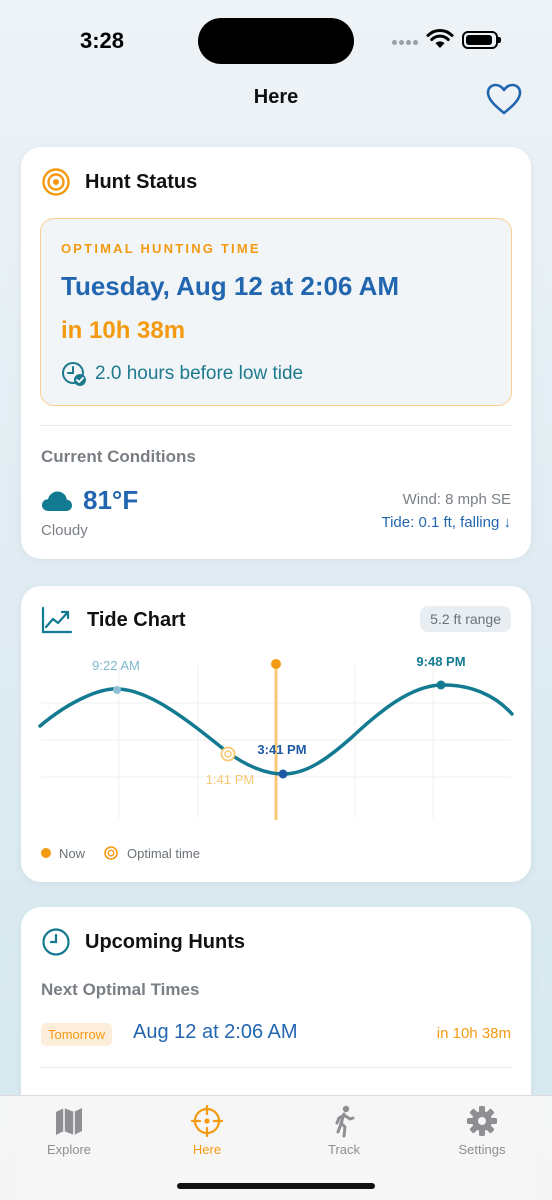 The image size is (552, 1200). I want to click on hunt-countdown: in 10h 38m, so click(473, 1033).